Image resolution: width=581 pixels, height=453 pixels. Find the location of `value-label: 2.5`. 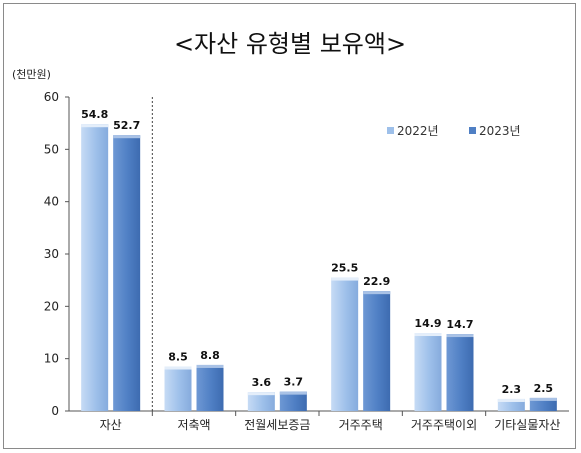

value-label: 2.5 is located at coordinates (544, 388).